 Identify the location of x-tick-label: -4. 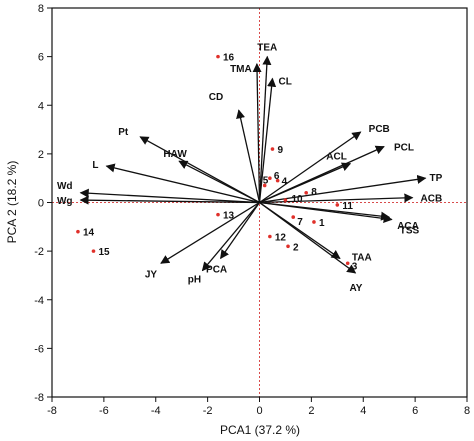
(156, 411).